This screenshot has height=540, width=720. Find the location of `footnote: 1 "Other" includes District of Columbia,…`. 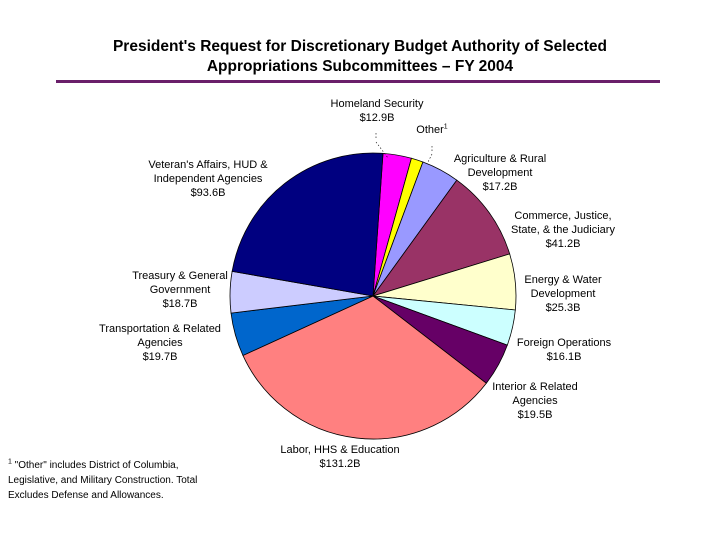

footnote: 1 "Other" includes District of Columbia,… is located at coordinates (103, 479).